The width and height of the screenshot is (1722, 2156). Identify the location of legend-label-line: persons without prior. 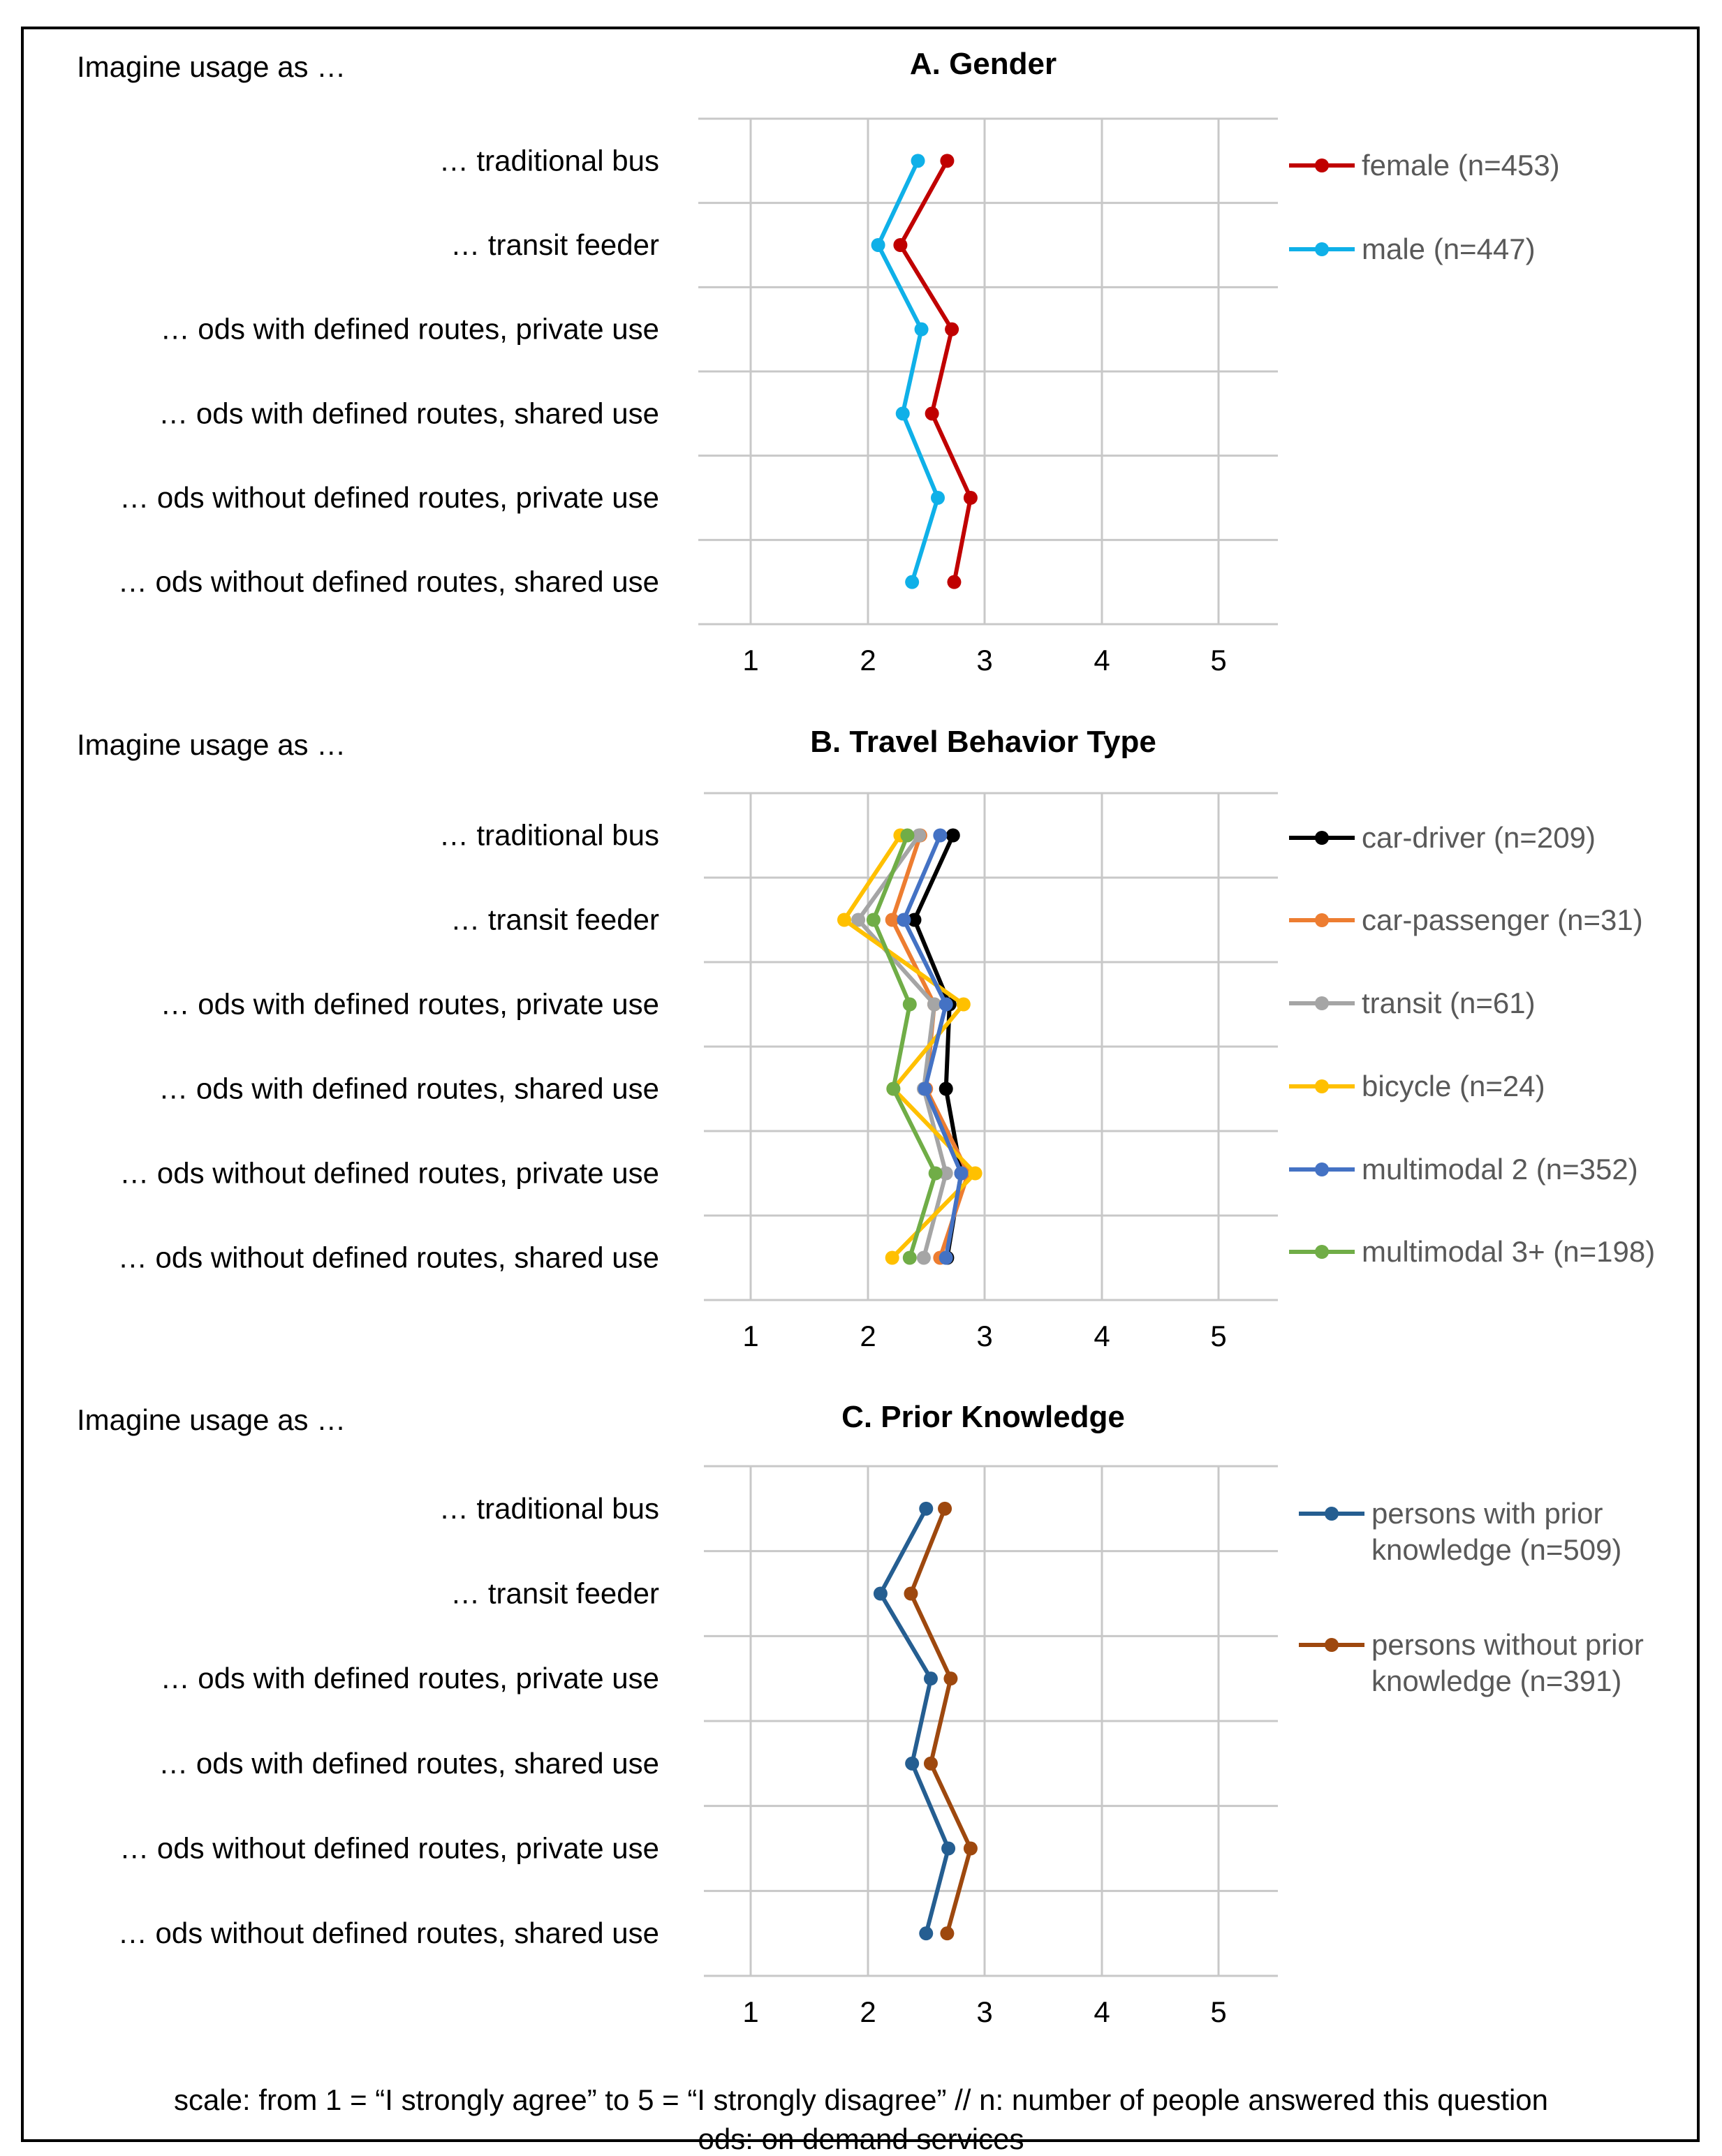
(1507, 1645).